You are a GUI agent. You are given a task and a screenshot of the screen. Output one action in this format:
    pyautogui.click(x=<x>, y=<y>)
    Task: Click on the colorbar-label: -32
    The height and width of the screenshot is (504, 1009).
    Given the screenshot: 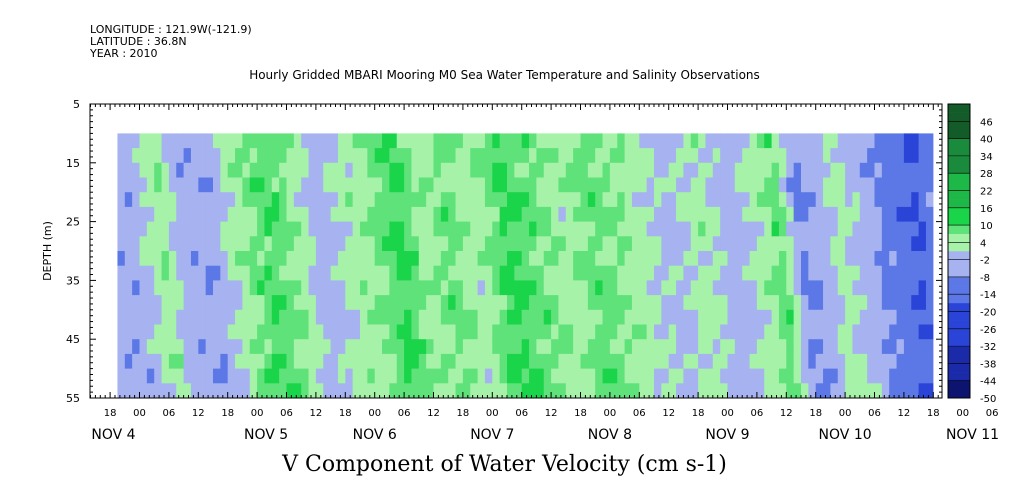 What is the action you would take?
    pyautogui.click(x=988, y=347)
    